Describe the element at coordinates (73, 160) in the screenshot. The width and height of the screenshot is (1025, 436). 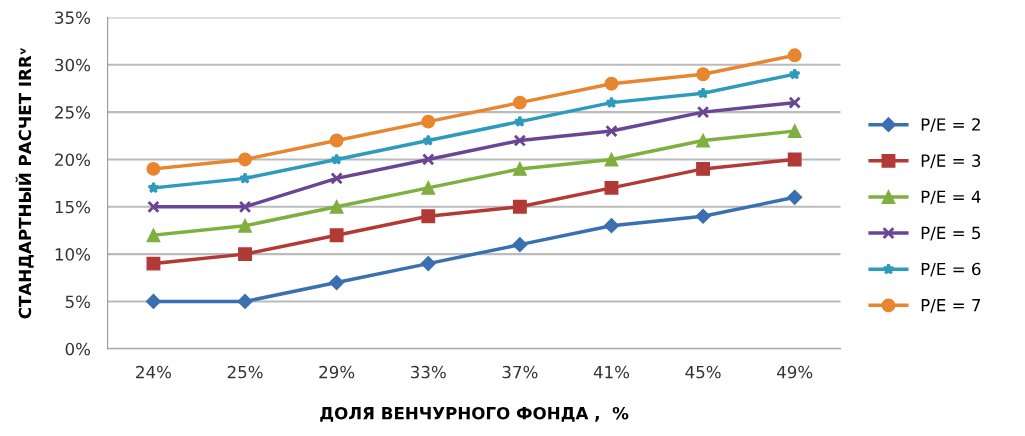
I see `y-tick-label: 20%` at that location.